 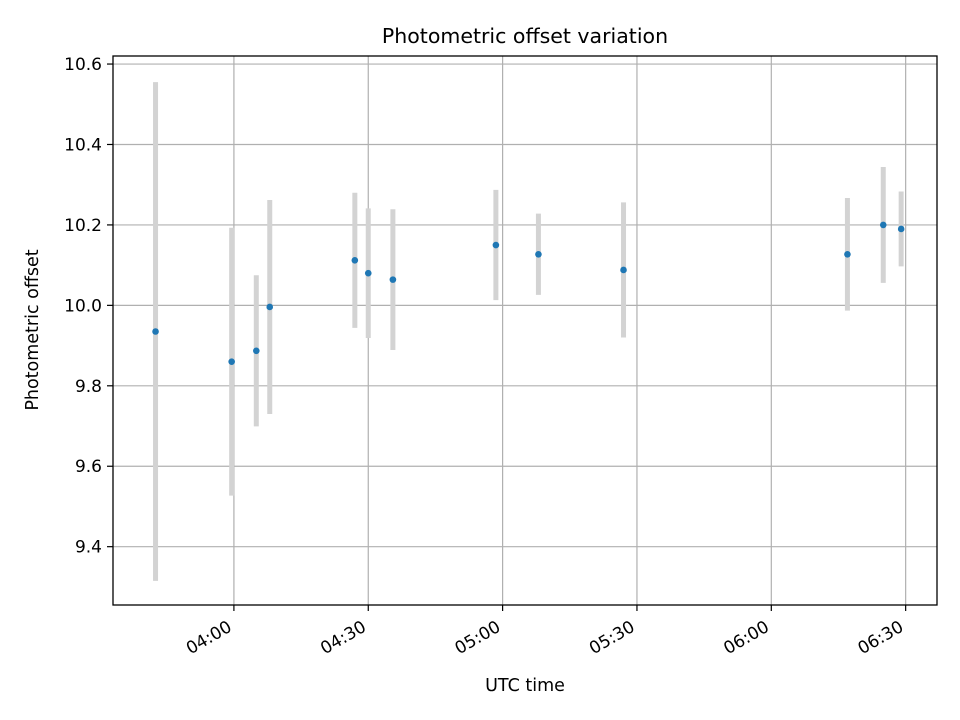 I want to click on y-tick-label: 10.2, so click(x=83, y=226).